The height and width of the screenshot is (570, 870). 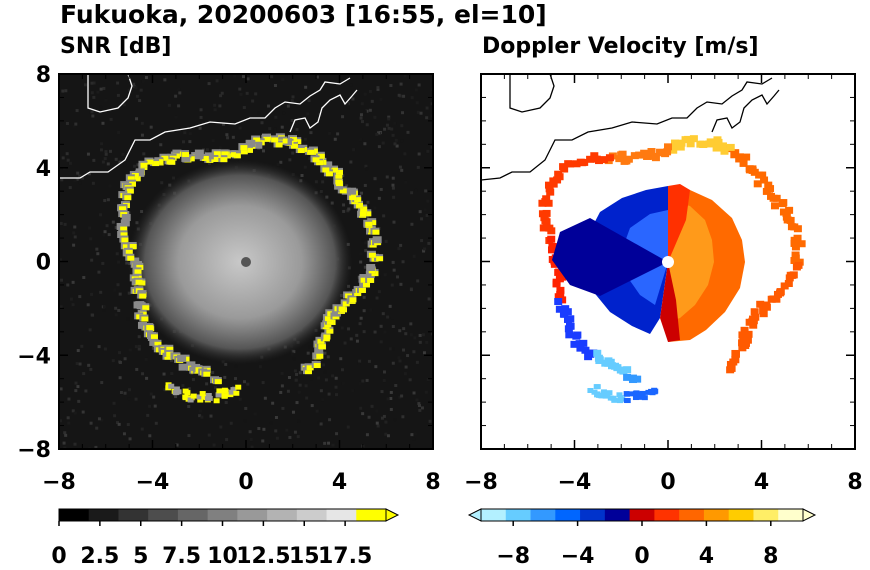 What do you see at coordinates (153, 482) in the screenshot?
I see `snr-xtick-label: −4` at bounding box center [153, 482].